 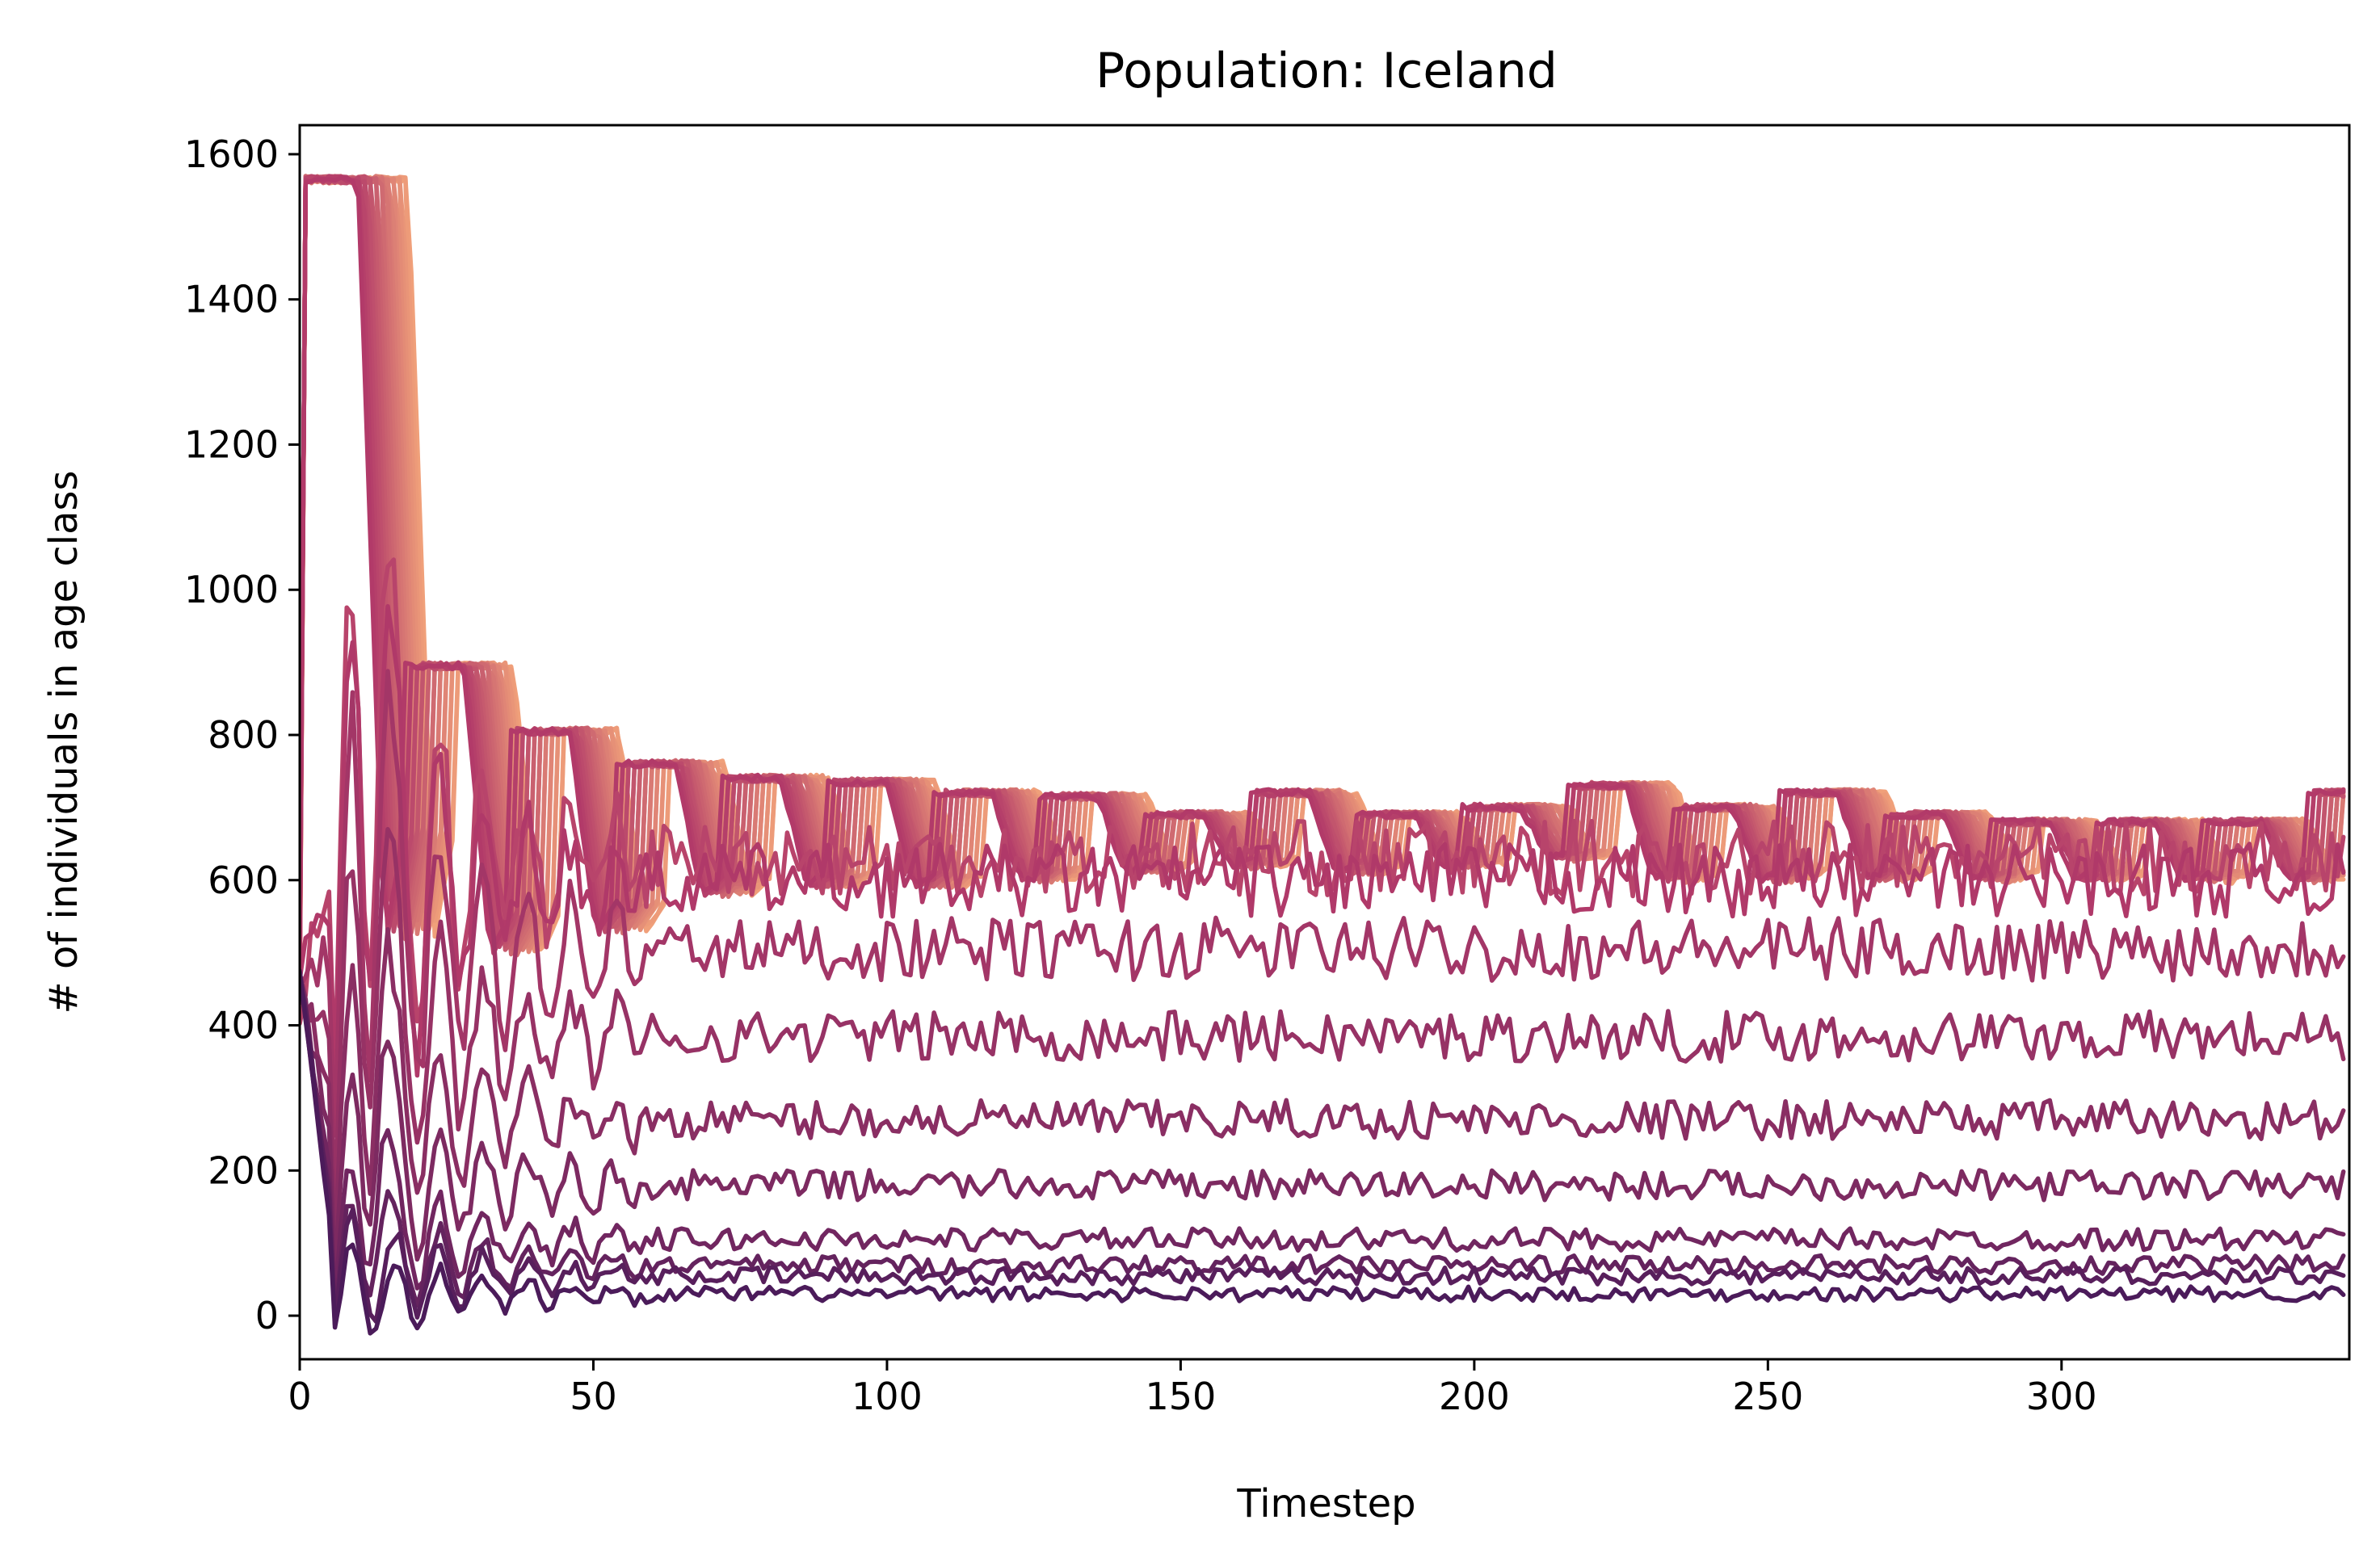 What do you see at coordinates (1326, 71) in the screenshot?
I see `chart-title: Population: Iceland` at bounding box center [1326, 71].